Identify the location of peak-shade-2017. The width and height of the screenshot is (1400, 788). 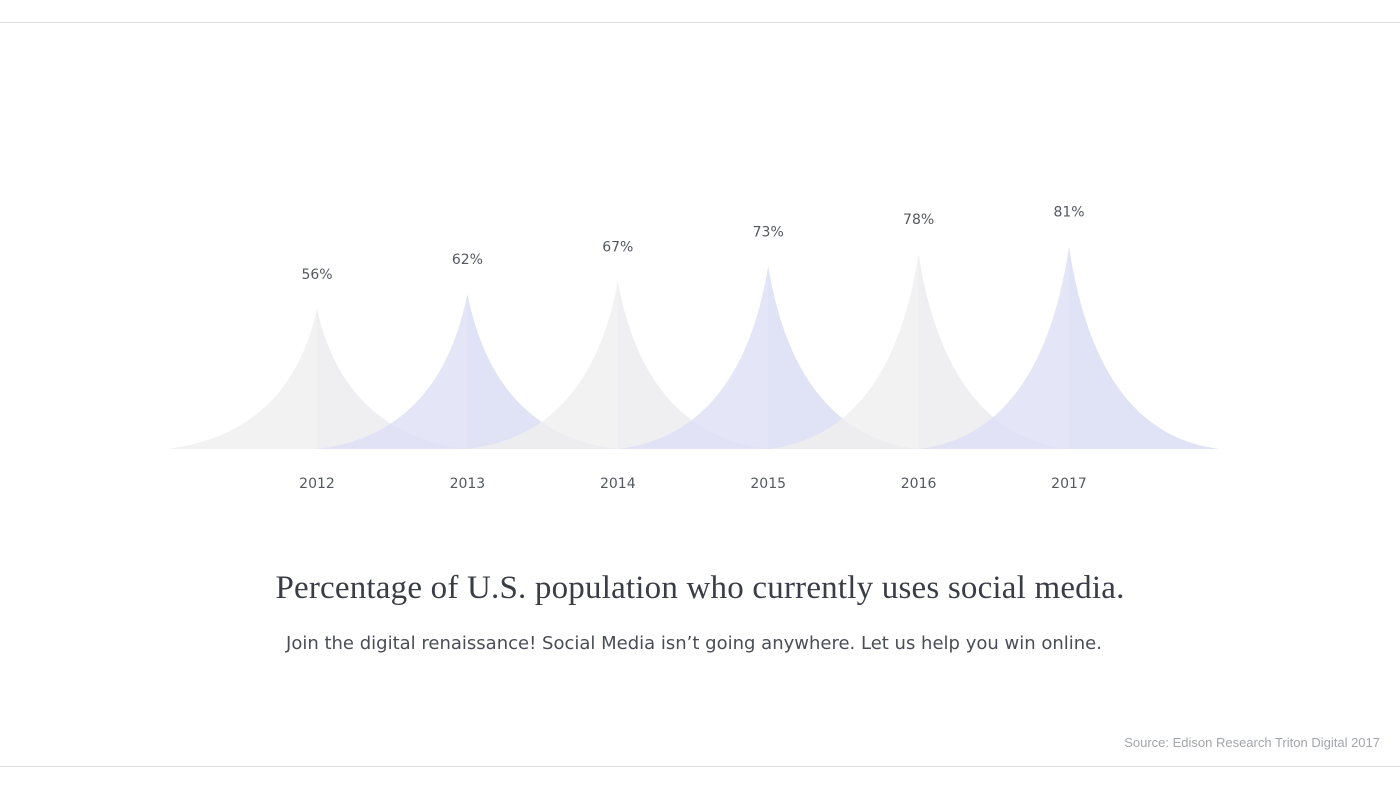
(1144, 347).